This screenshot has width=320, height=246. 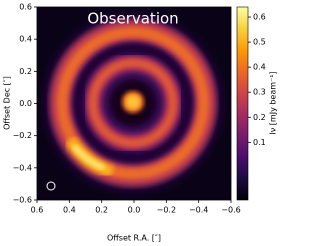 What do you see at coordinates (69, 210) in the screenshot?
I see `x-tick-label: 0.4` at bounding box center [69, 210].